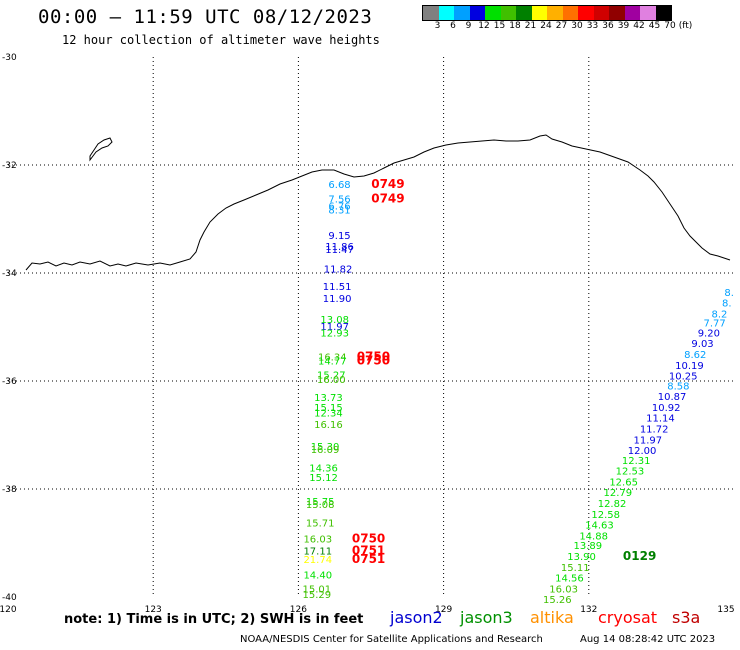 This screenshot has height=650, width=740. I want to click on wave-height-value: 17.11, so click(317, 552).